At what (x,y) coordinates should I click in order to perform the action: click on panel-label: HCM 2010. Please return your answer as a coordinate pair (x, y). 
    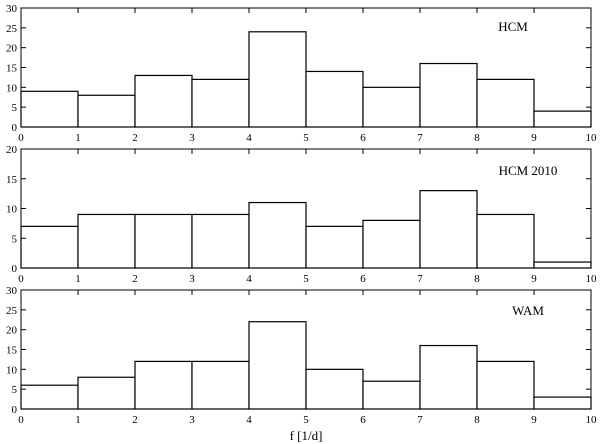
    Looking at the image, I should click on (528, 170).